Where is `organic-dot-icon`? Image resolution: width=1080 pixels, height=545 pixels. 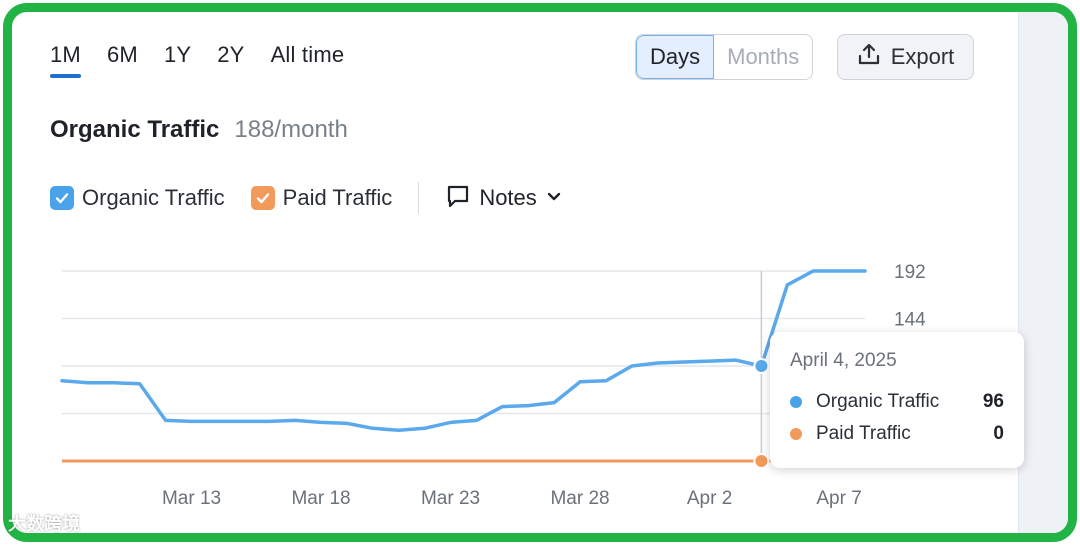
organic-dot-icon is located at coordinates (796, 402).